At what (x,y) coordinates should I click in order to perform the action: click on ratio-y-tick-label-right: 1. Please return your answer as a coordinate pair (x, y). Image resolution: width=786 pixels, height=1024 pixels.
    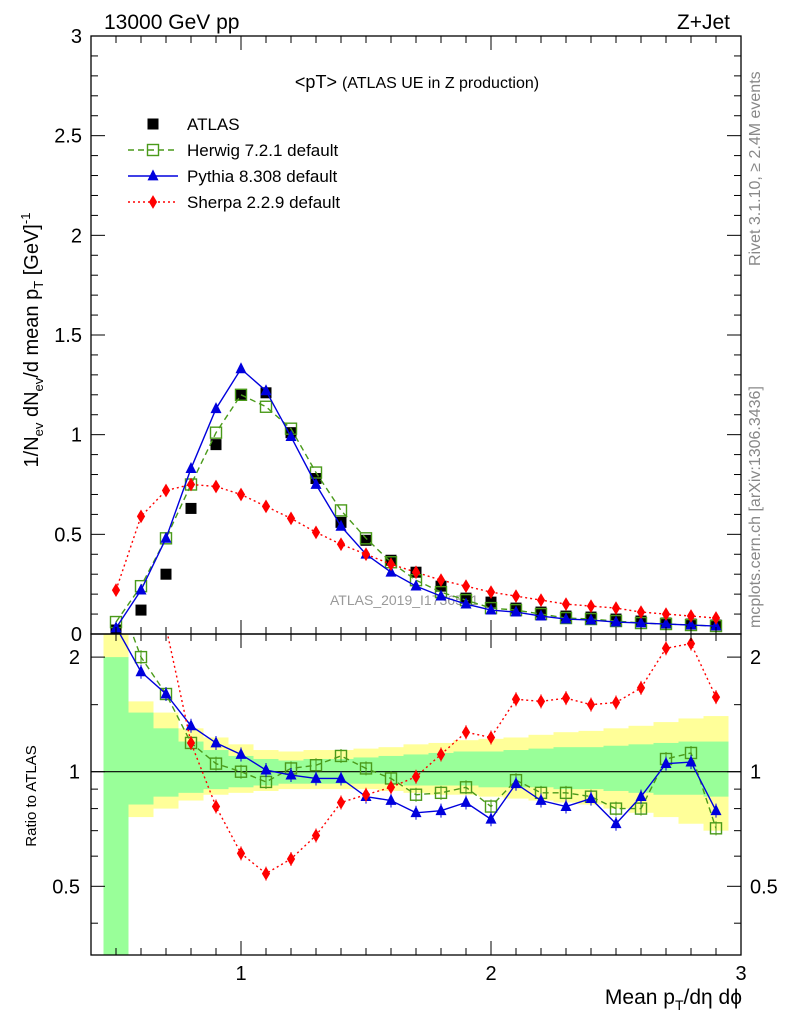
    Looking at the image, I should click on (755, 773).